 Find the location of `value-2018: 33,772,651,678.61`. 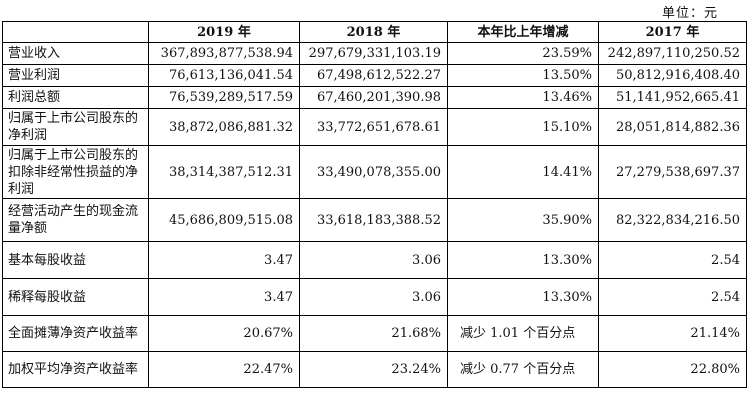

value-2018: 33,772,651,678.61 is located at coordinates (373, 127).